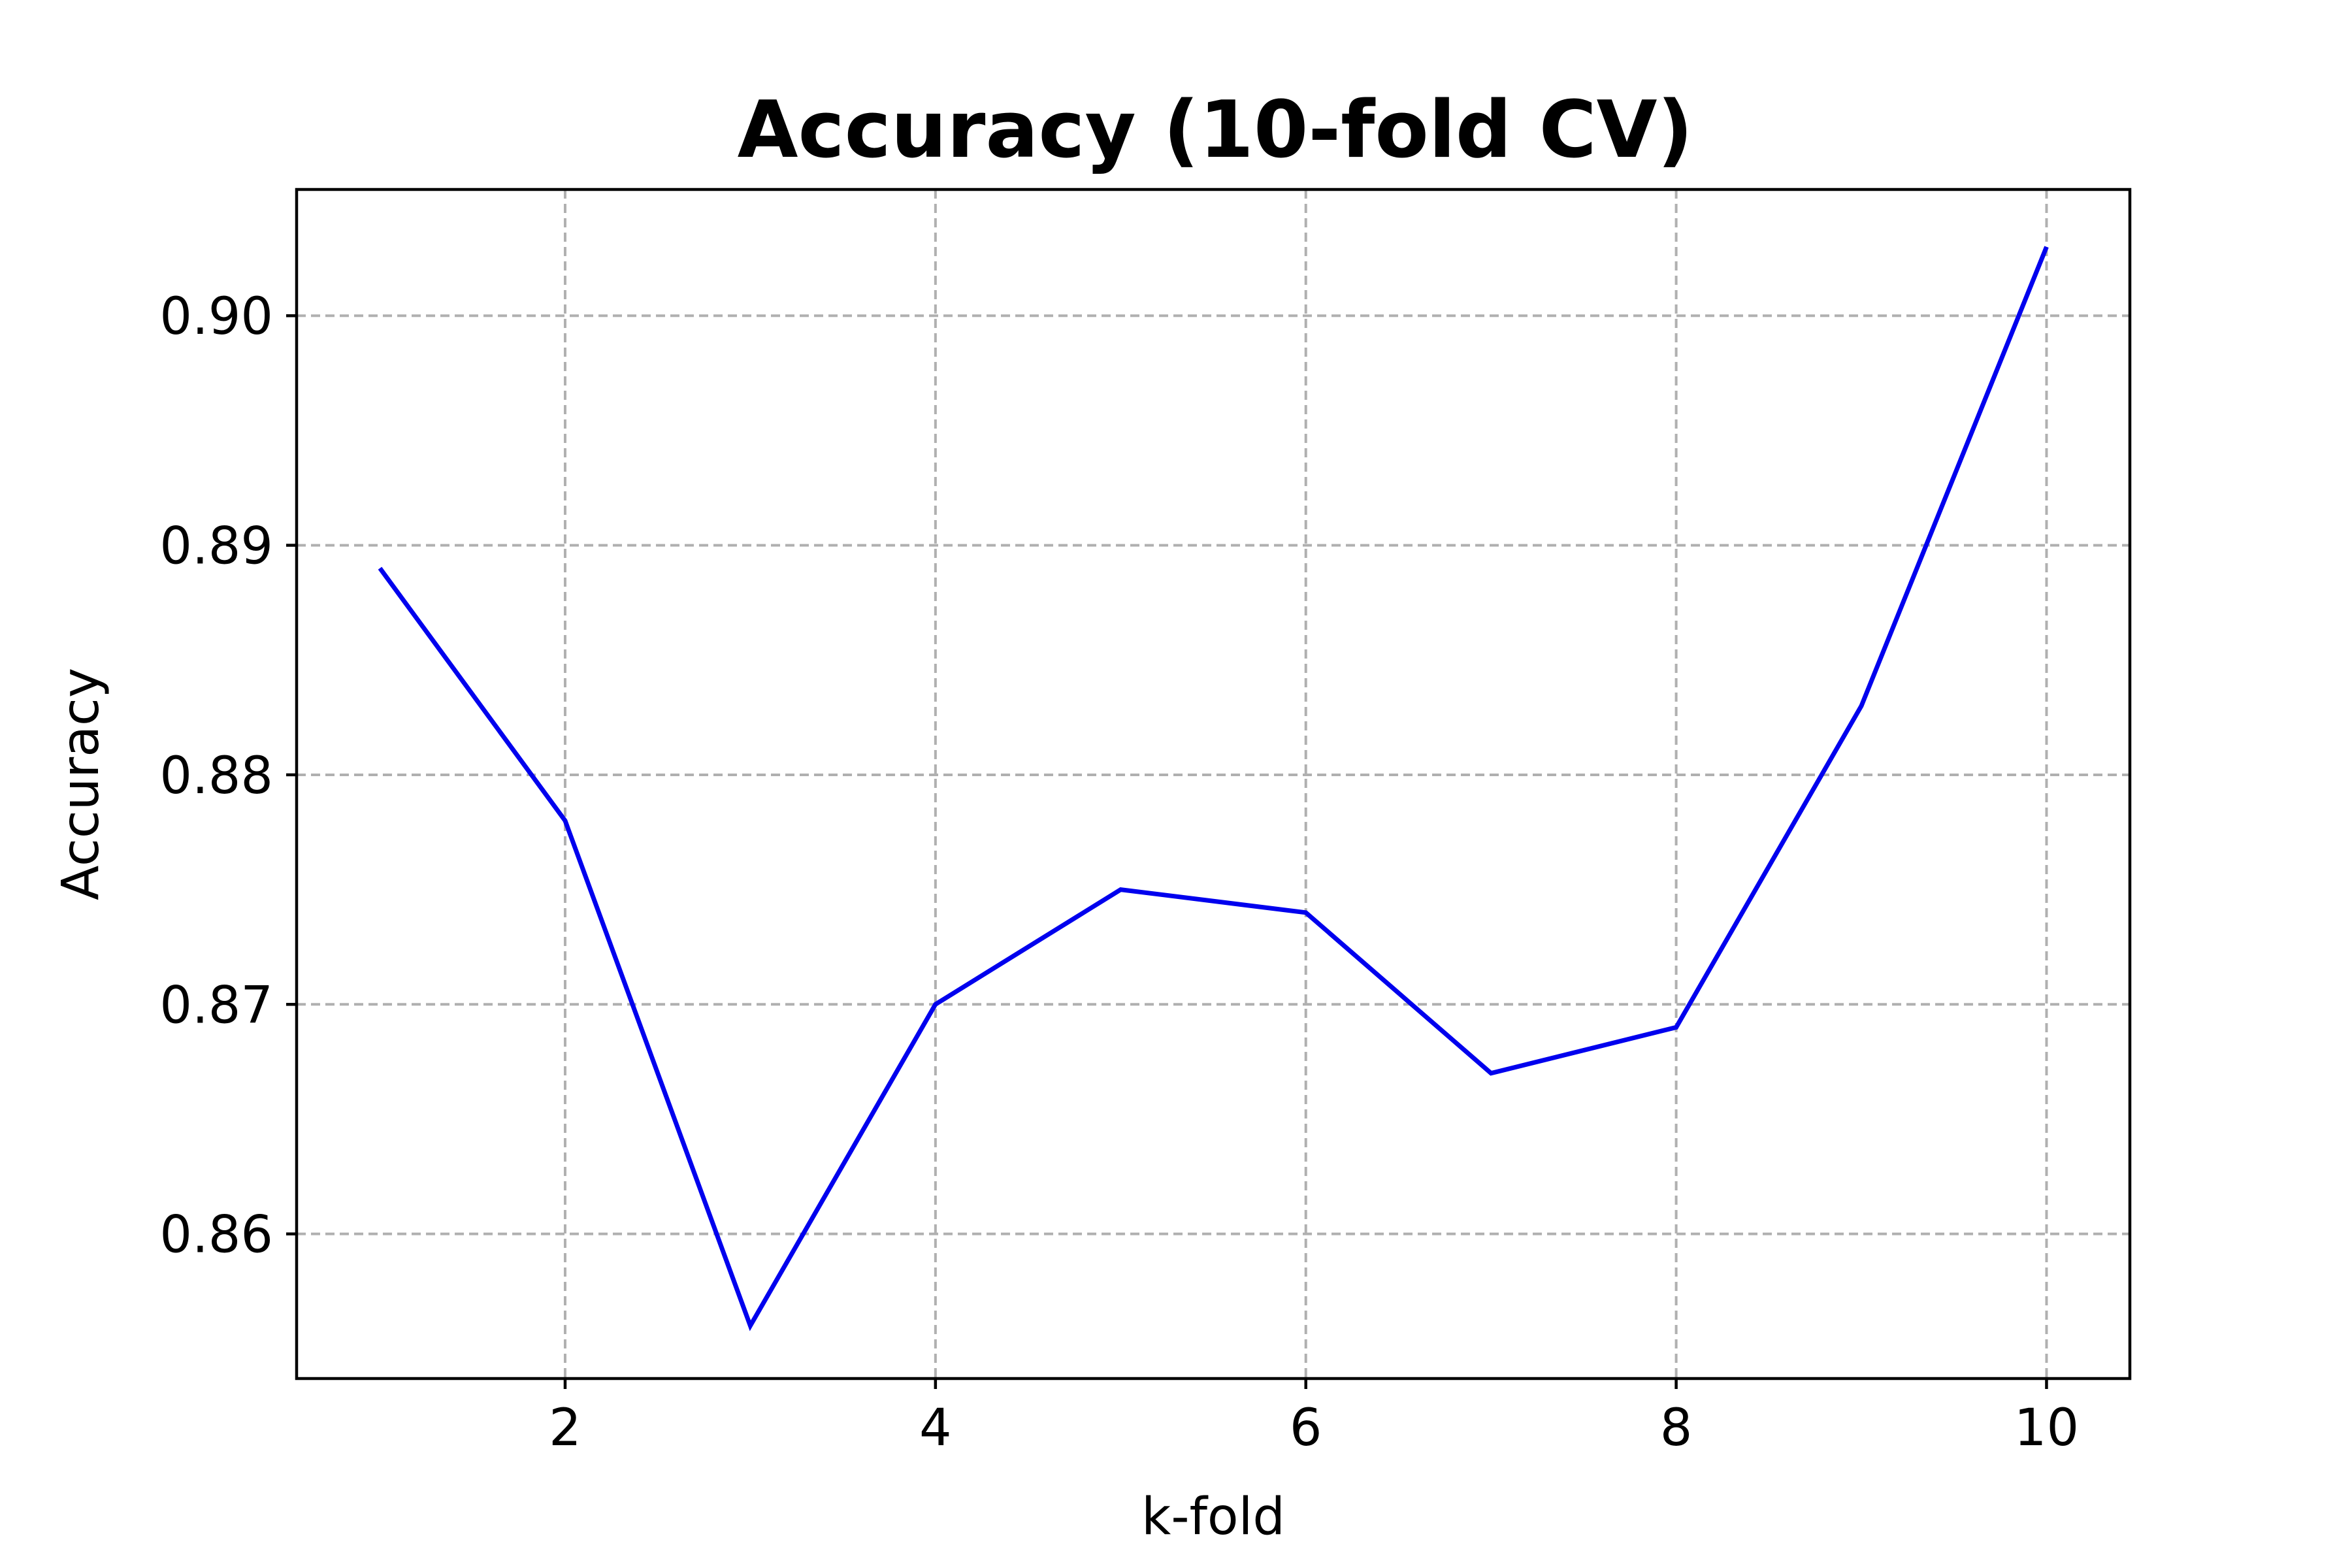  Describe the element at coordinates (1306, 1428) in the screenshot. I see `x-tick-label: 6` at that location.